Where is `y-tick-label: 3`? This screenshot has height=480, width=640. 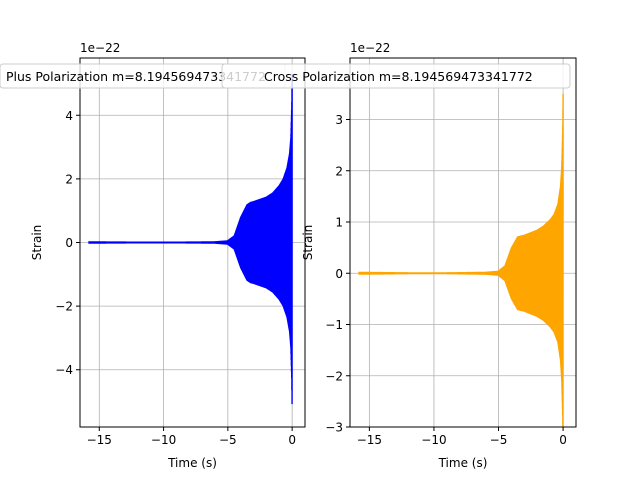 y-tick-label: 3 is located at coordinates (339, 120).